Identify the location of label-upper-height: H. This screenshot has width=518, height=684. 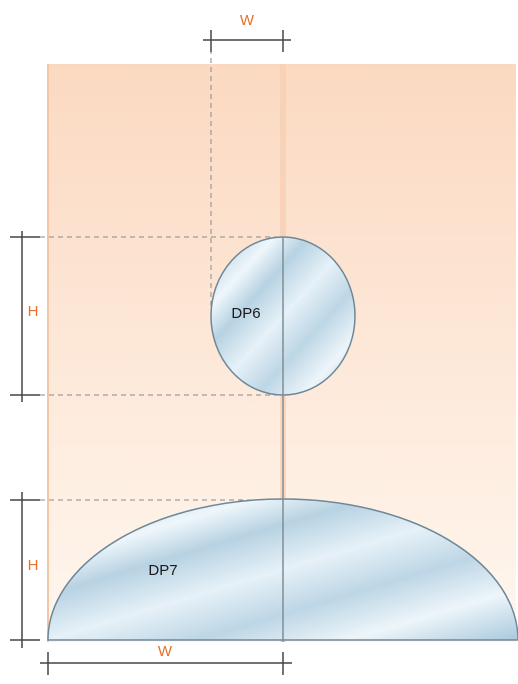
(33, 311).